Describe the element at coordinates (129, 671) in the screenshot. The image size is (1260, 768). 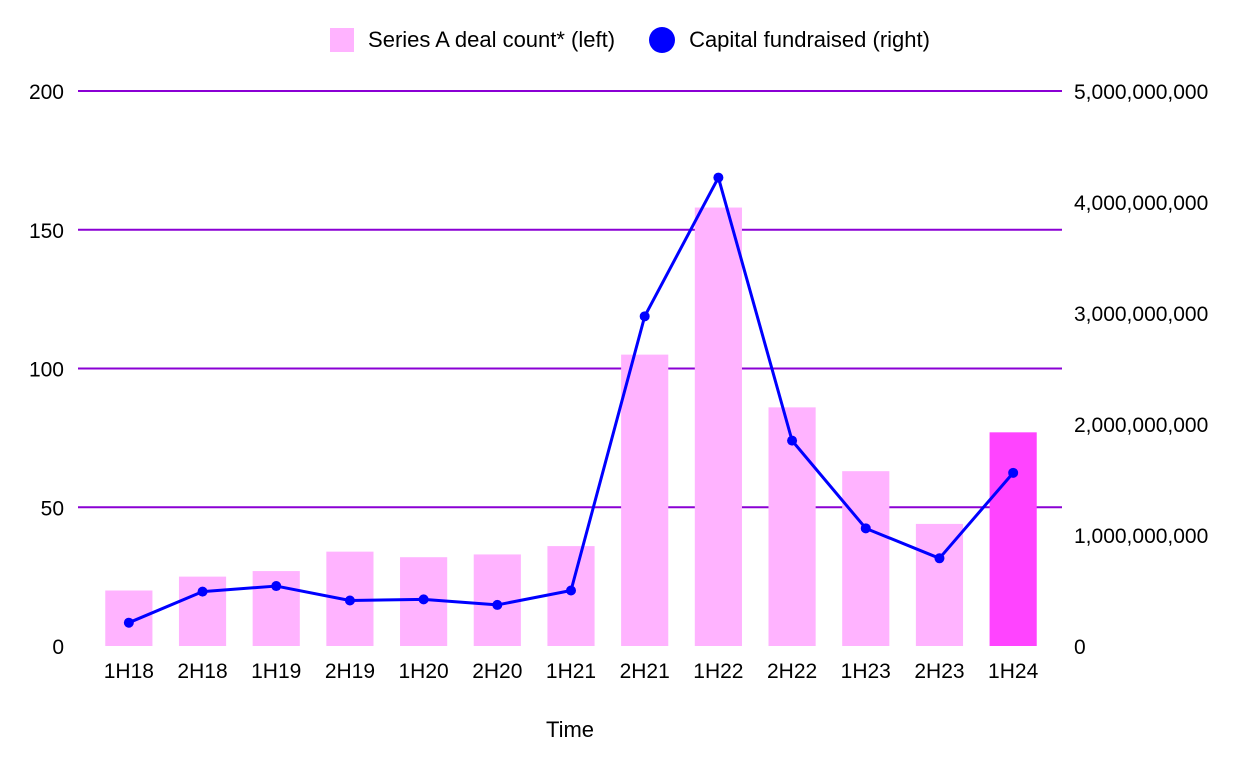
I see `x-tick-label: 1H18` at that location.